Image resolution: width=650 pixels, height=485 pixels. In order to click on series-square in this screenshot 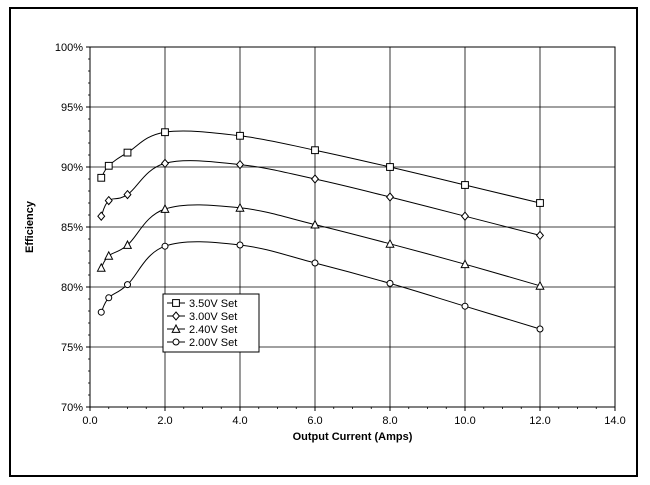, I will do `click(320, 167)`.